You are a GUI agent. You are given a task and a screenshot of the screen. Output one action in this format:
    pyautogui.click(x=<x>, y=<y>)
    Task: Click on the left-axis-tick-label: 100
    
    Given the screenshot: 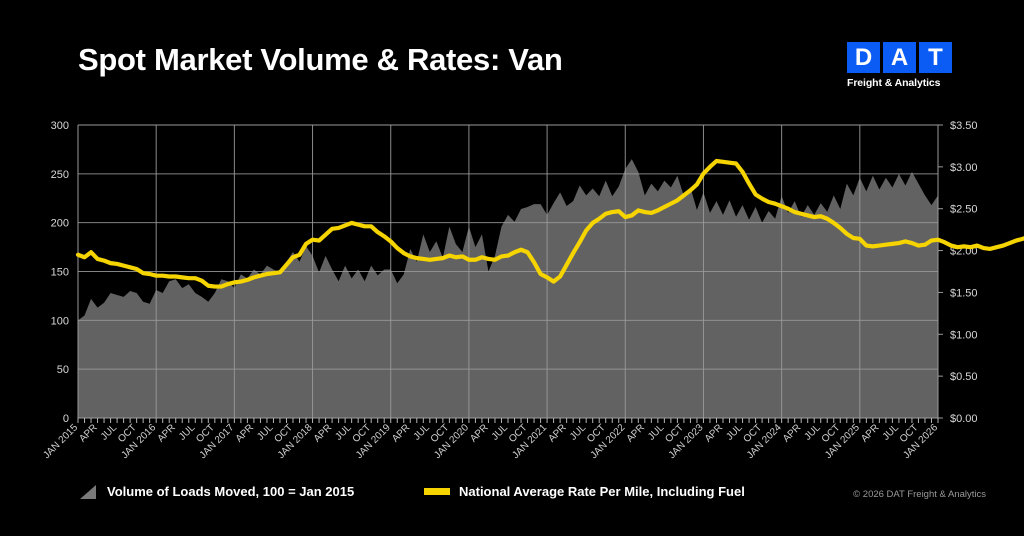 What is the action you would take?
    pyautogui.click(x=60, y=321)
    